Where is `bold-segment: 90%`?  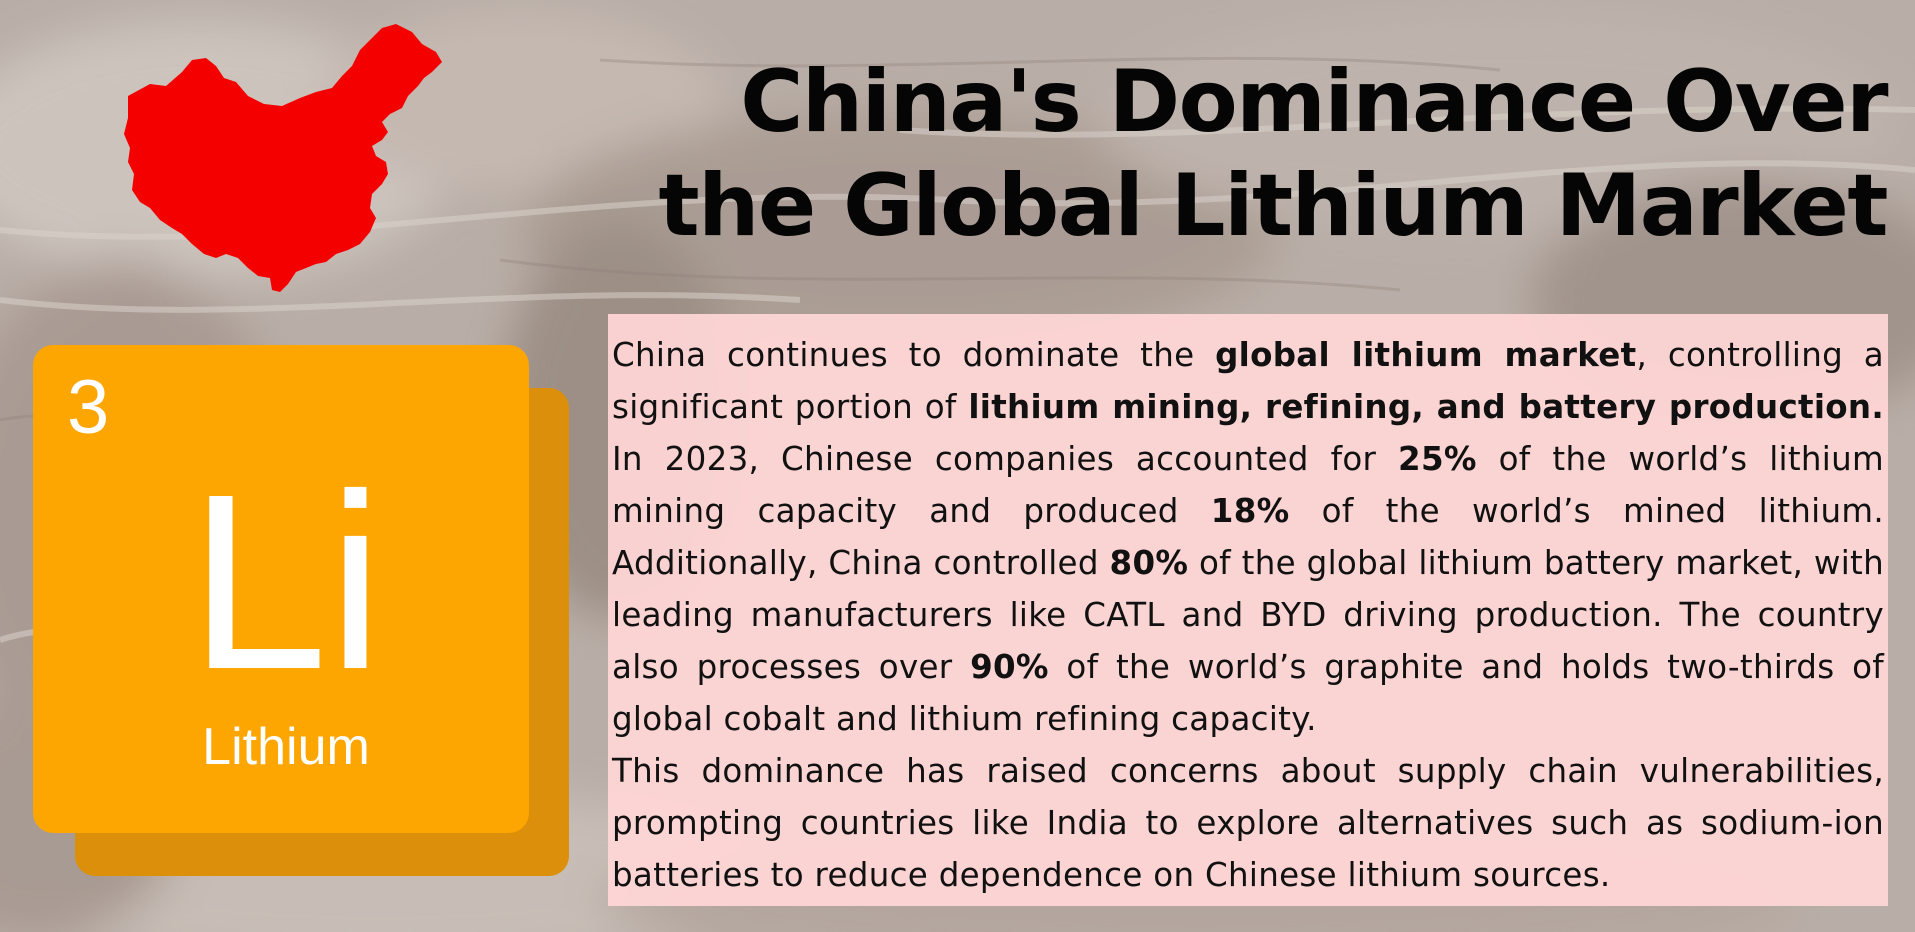
bold-segment: 90% is located at coordinates (1009, 667).